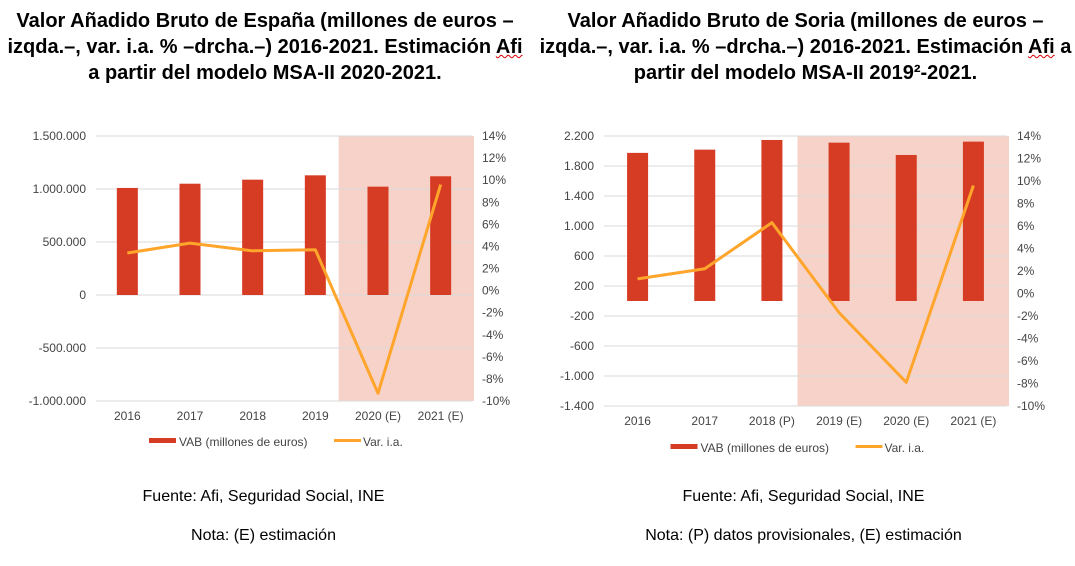 This screenshot has width=1075, height=566. What do you see at coordinates (577, 406) in the screenshot?
I see `y-left-tick-label: -1.400` at bounding box center [577, 406].